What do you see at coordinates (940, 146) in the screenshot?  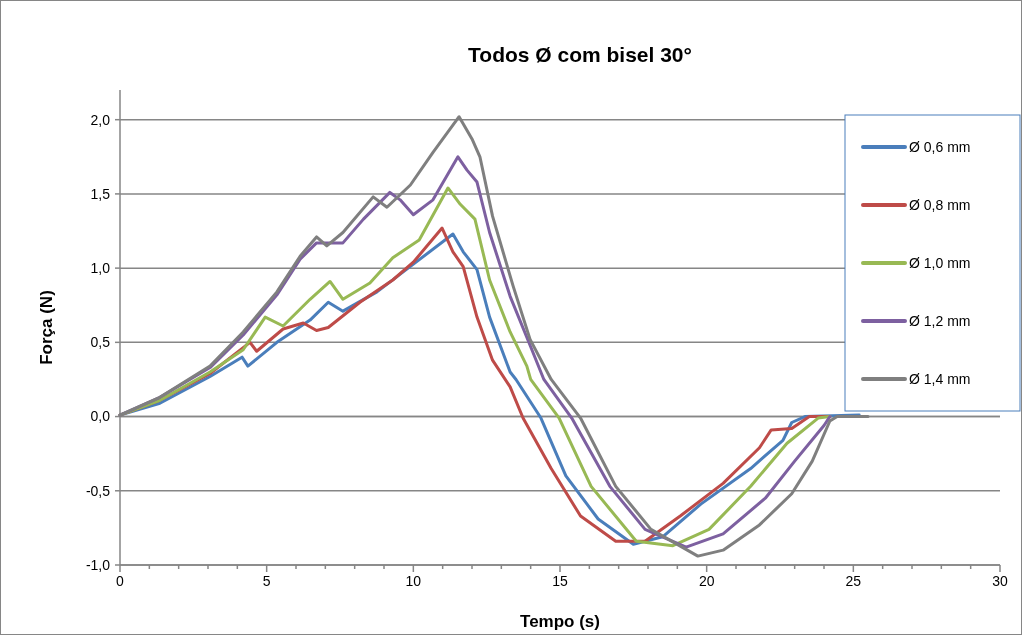 I see `legend-label: Ø 0,6 mm` at bounding box center [940, 146].